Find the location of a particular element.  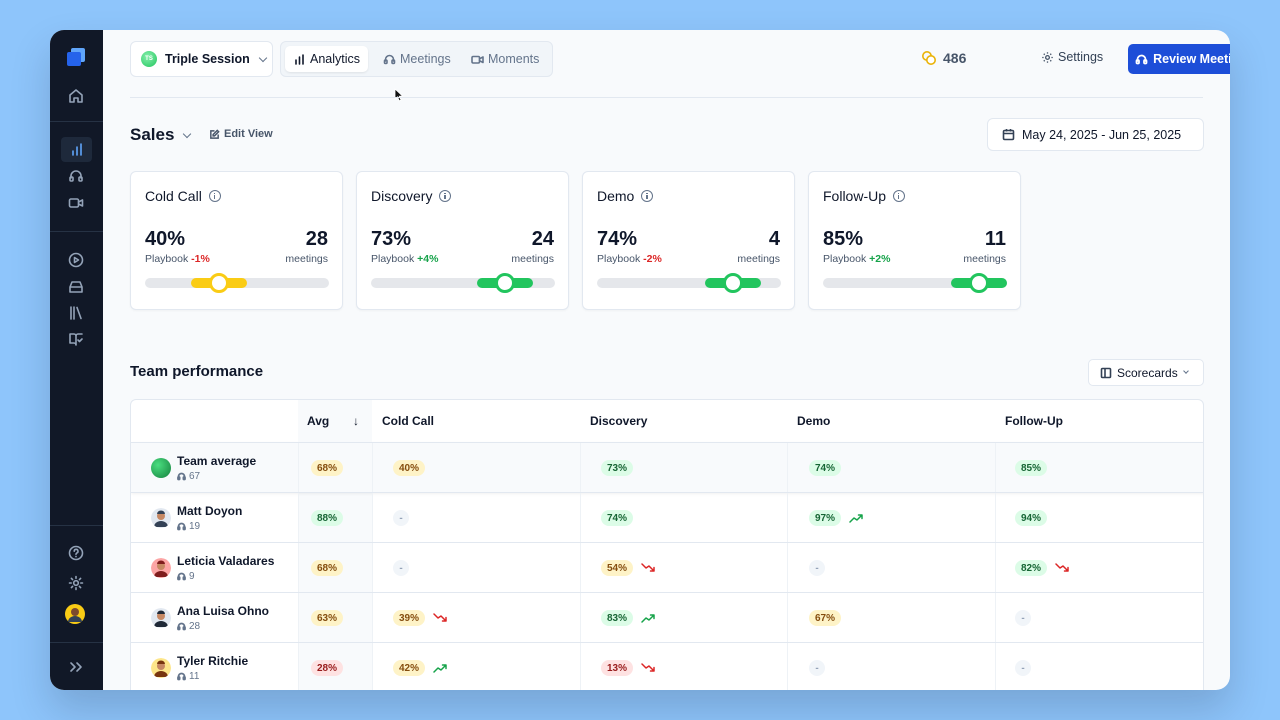

column-header-demo: Demo is located at coordinates (814, 421).